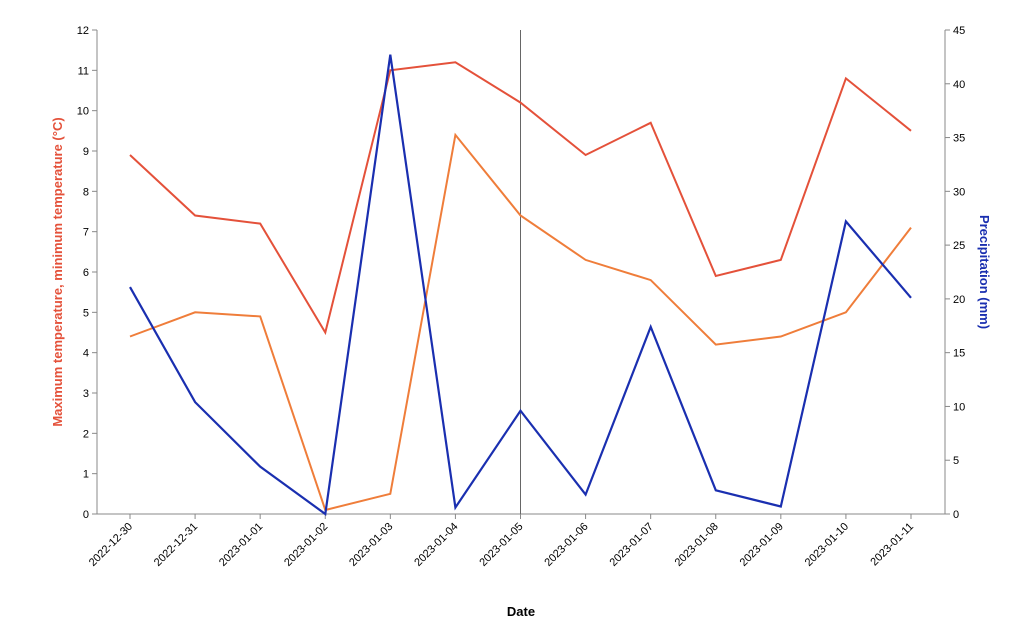  What do you see at coordinates (86, 394) in the screenshot?
I see `left-y-tick-label: 3` at bounding box center [86, 394].